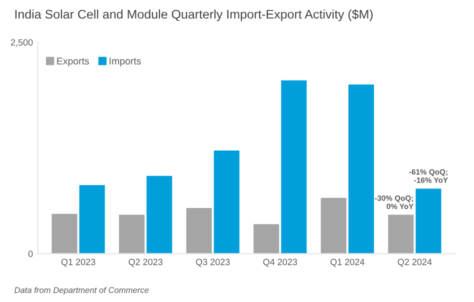 The image size is (474, 302). I want to click on chart-title: India Solar Cell and Module Quarterly Import-Export Activity ($M), so click(194, 15).